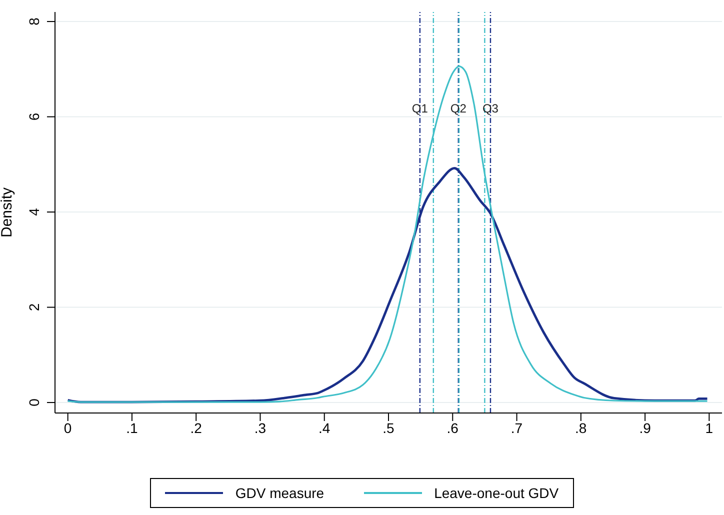 The width and height of the screenshot is (724, 515). What do you see at coordinates (324, 428) in the screenshot?
I see `x-tick-label: .4` at bounding box center [324, 428].